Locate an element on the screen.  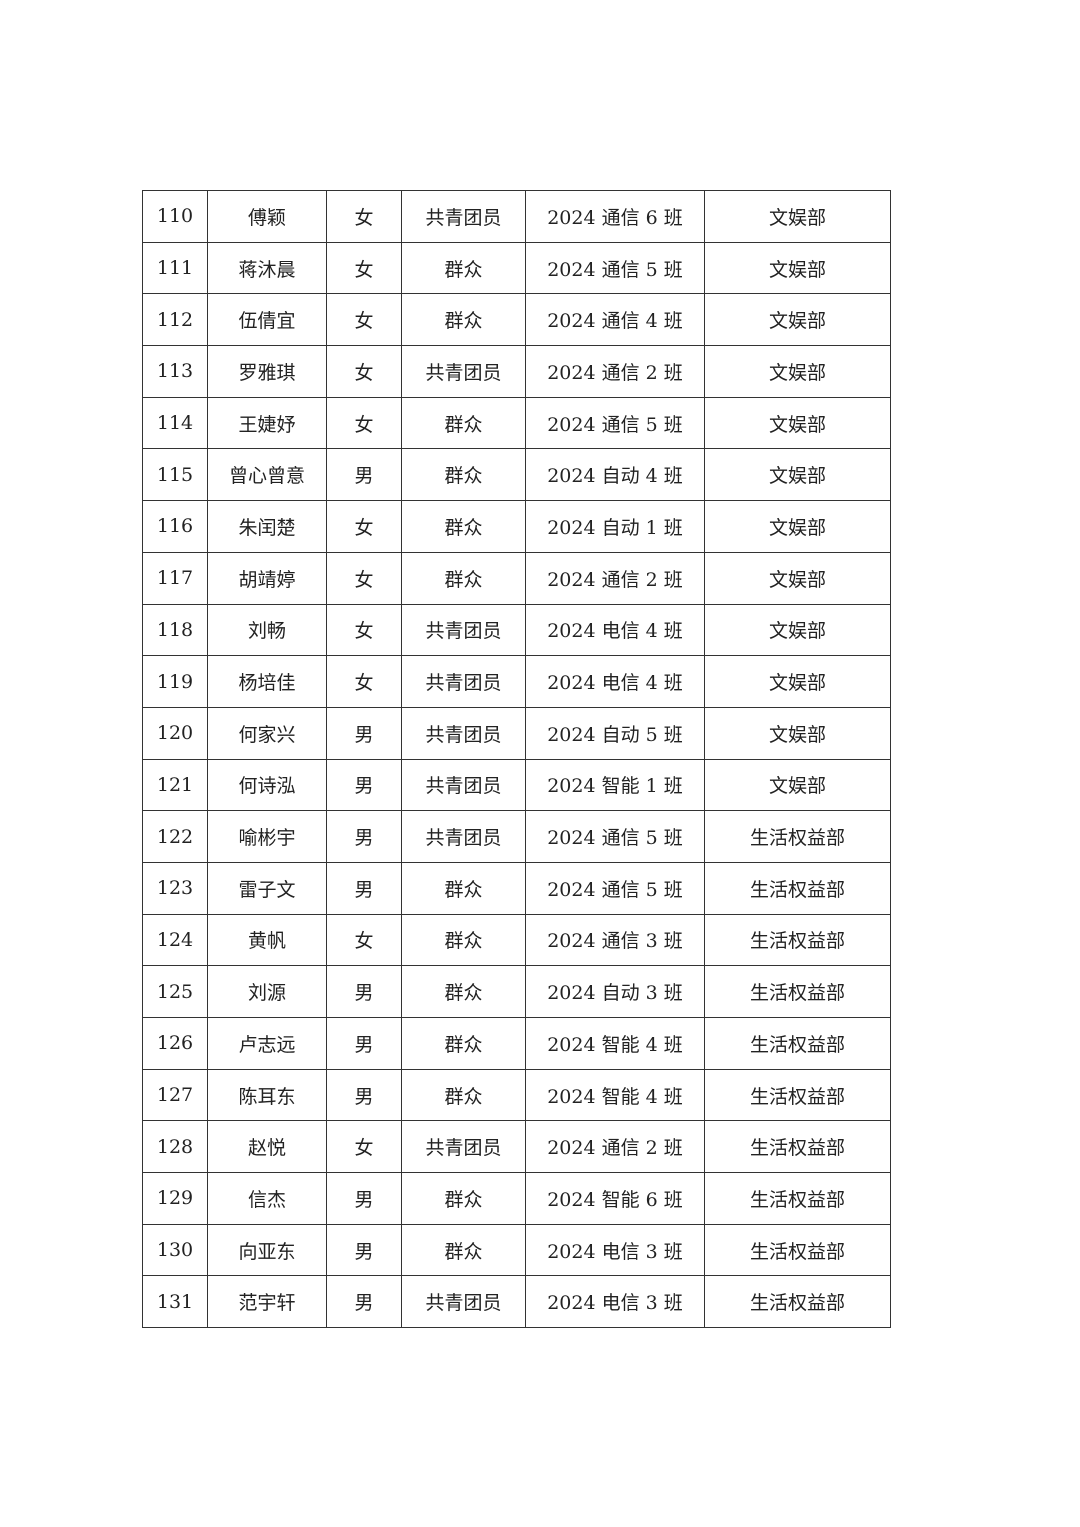
table-row: 118 刘畅女共青团员 2024 电信 4 班文娱部 is located at coordinates (516, 630).